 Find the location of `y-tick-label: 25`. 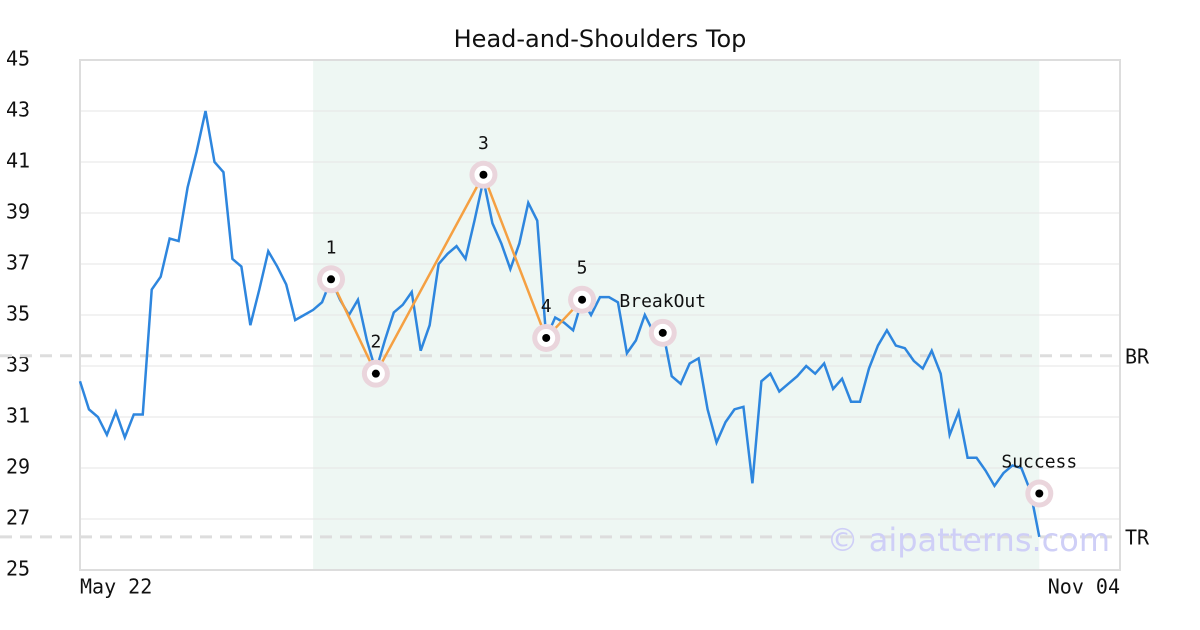

y-tick-label: 25 is located at coordinates (18, 569).